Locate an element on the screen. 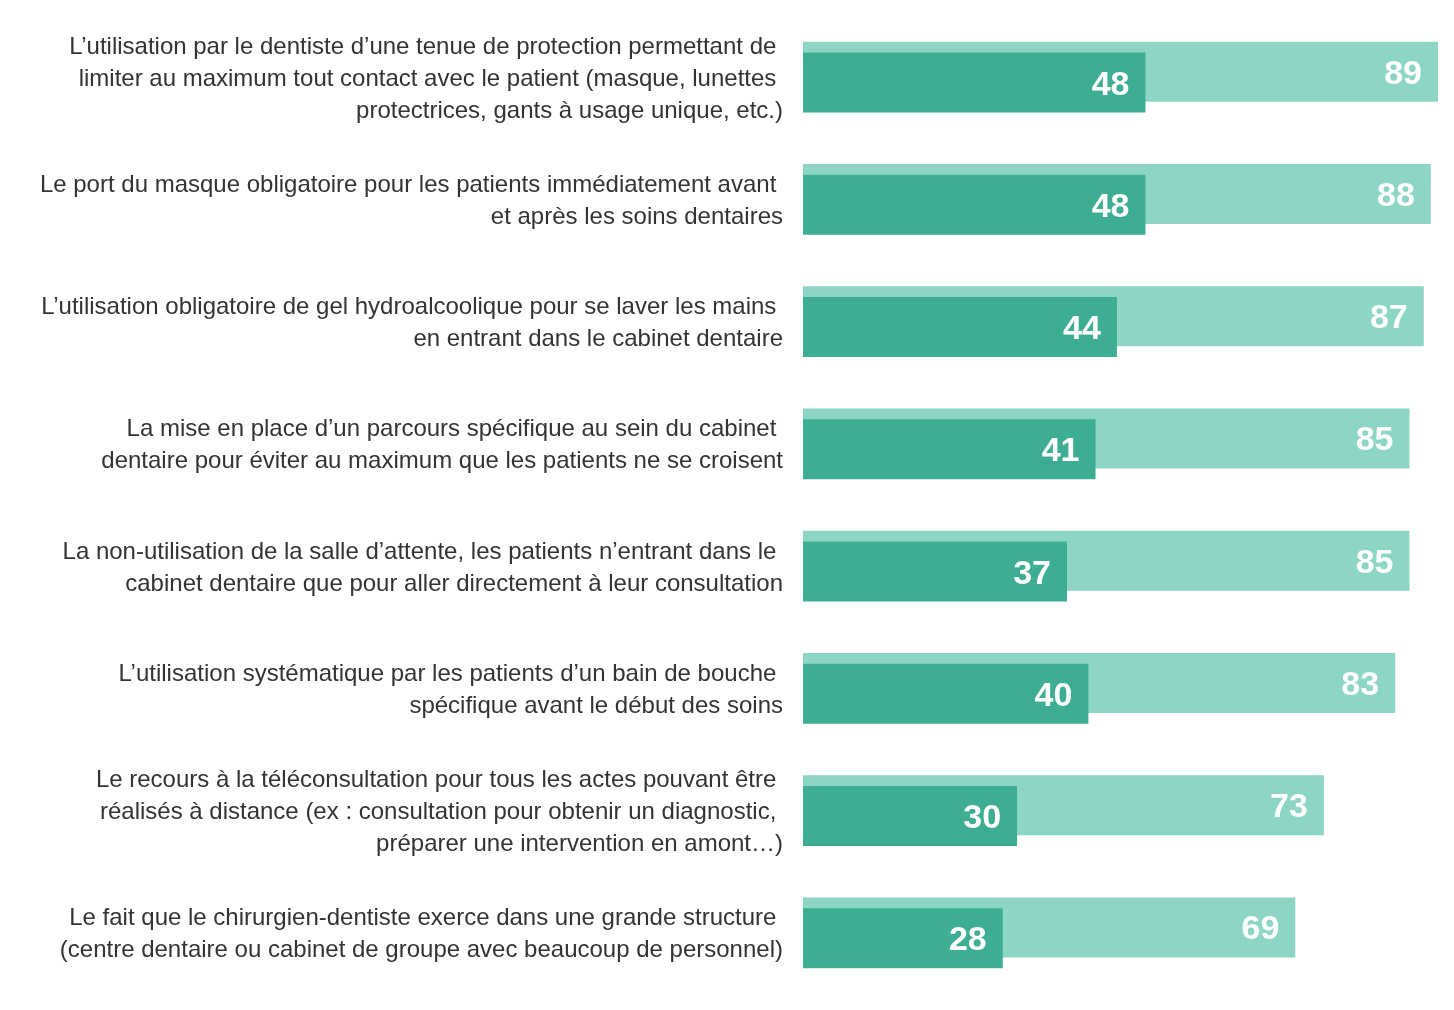 Image resolution: width=1454 pixels, height=1010 pixels. data-label: 28 is located at coordinates (967, 938).